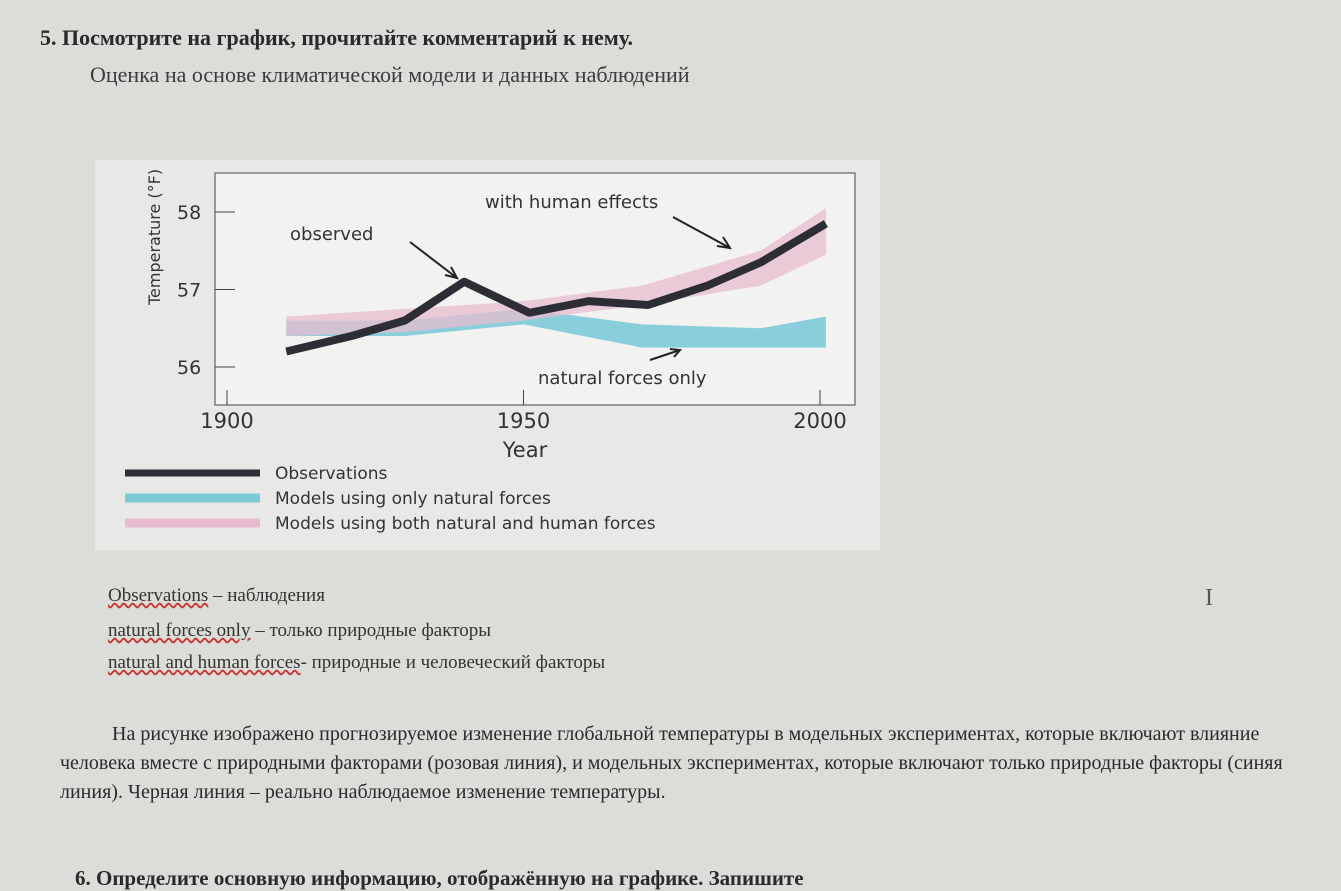  Describe the element at coordinates (413, 499) in the screenshot. I see `legend-label: Models using only natural forces` at that location.